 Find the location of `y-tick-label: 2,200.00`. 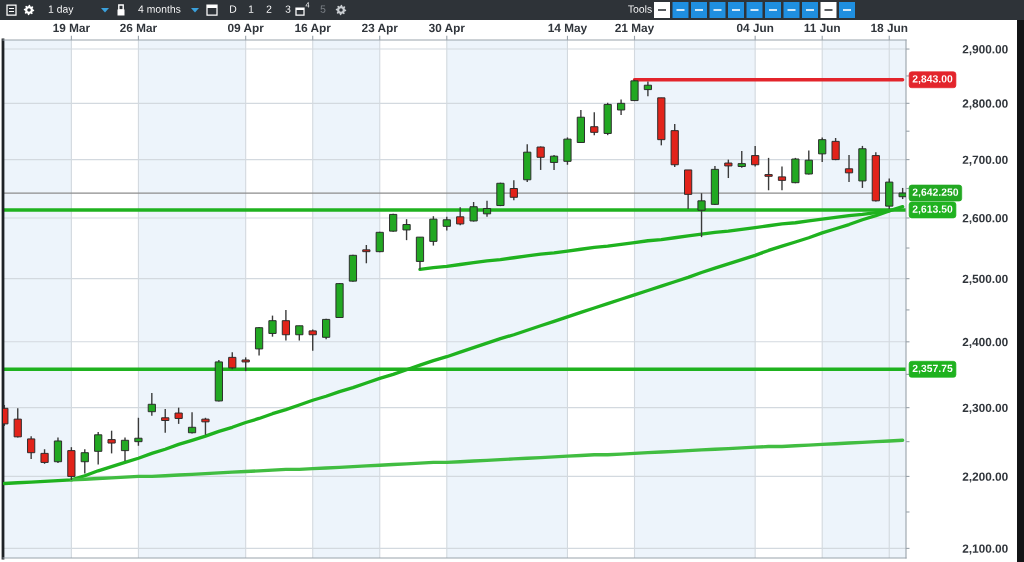

y-tick-label: 2,200.00 is located at coordinates (985, 477).